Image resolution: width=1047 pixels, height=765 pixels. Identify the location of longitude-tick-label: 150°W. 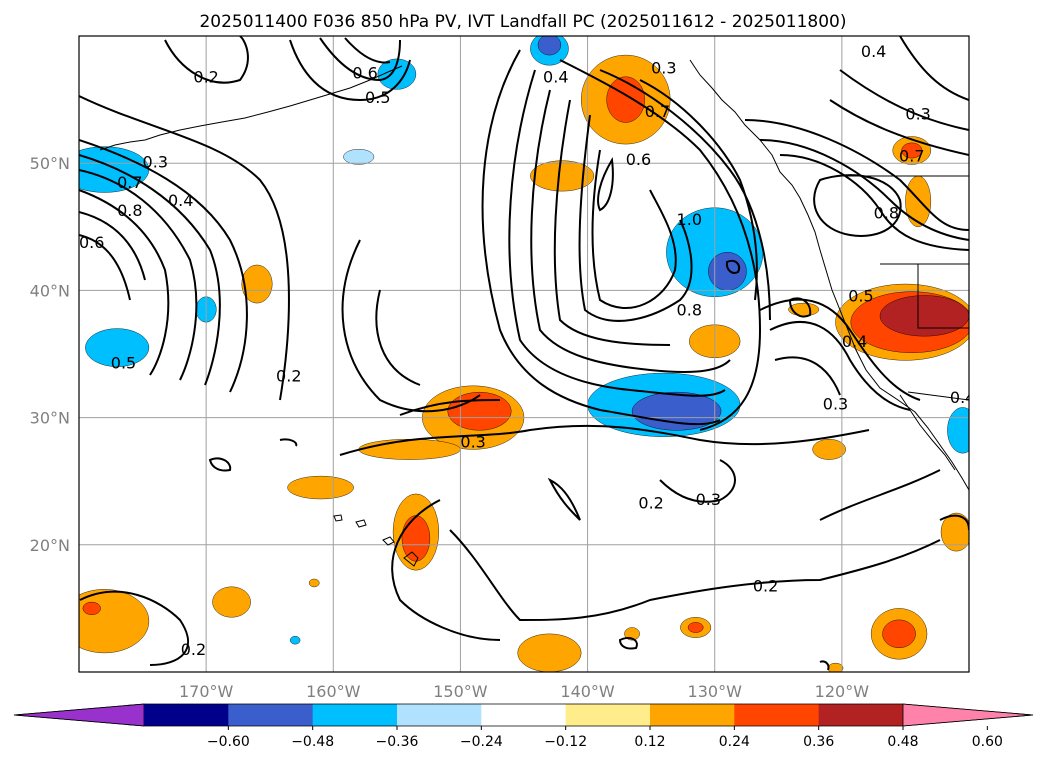
(460, 691).